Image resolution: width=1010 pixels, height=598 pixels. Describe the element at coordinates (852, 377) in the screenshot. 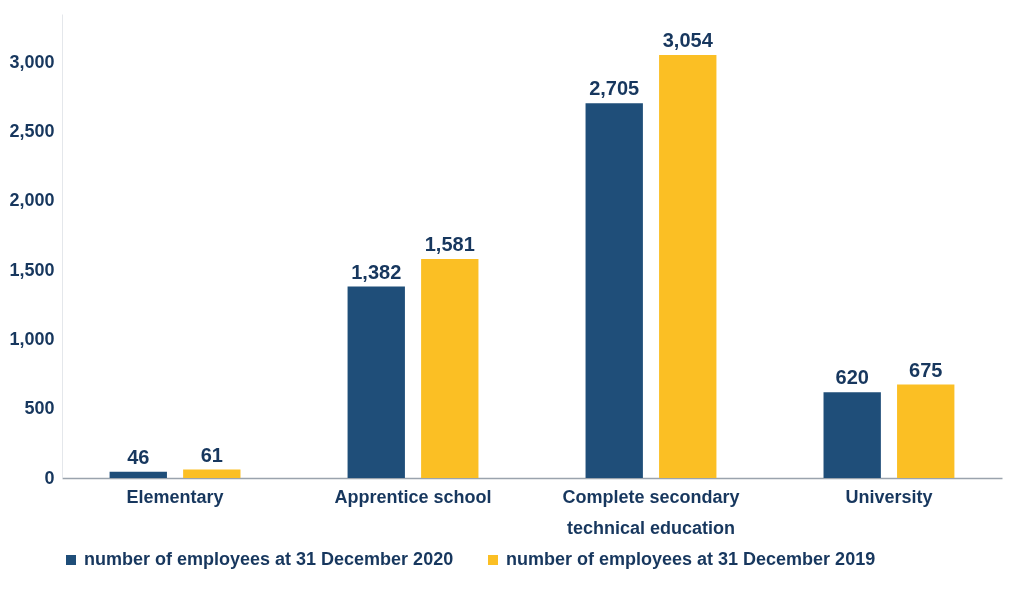

I see `text: 620` at that location.